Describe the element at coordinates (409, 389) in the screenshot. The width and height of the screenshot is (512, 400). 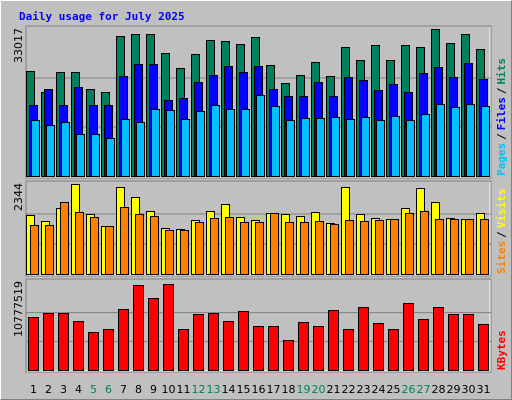
I see `x-tick-label: 26` at that location.